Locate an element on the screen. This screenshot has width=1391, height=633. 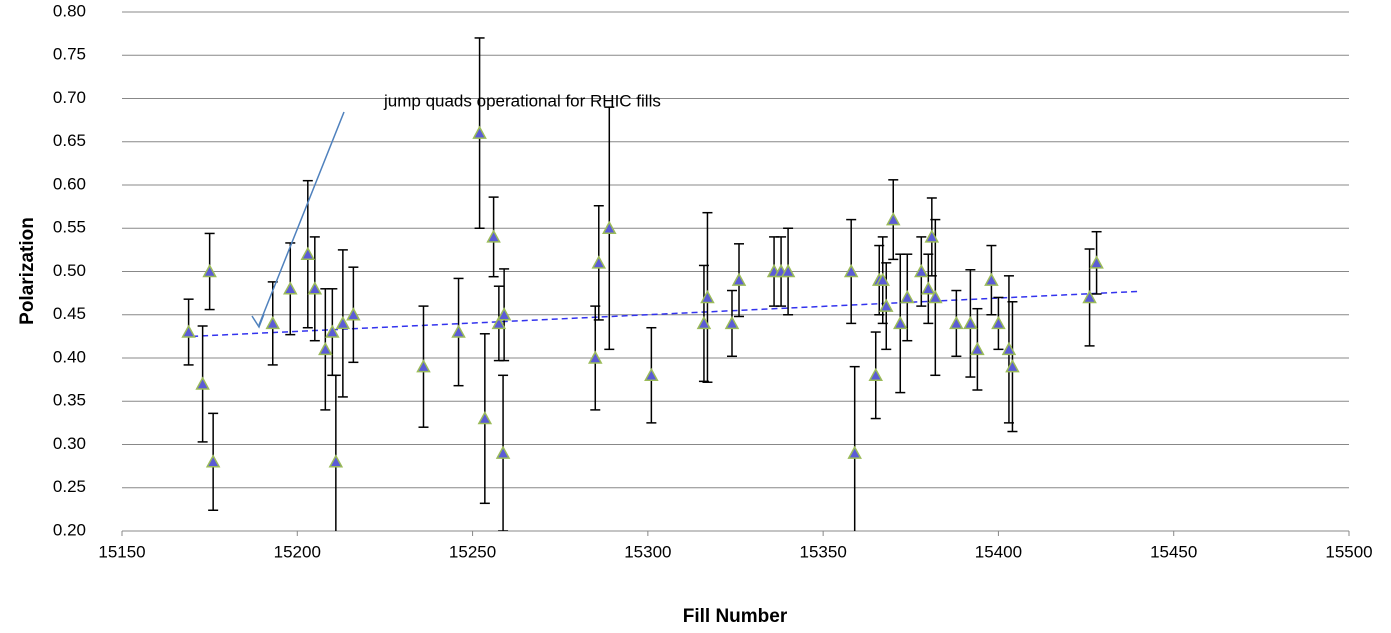
y-tick-label: 0.75 is located at coordinates (69, 54).